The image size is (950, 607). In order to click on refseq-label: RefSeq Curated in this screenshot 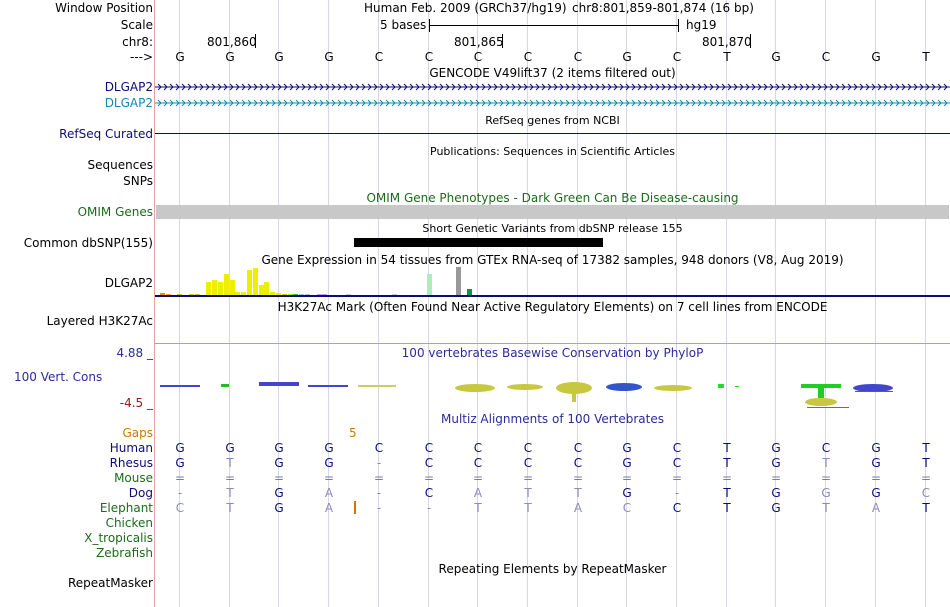, I will do `click(106, 134)`.